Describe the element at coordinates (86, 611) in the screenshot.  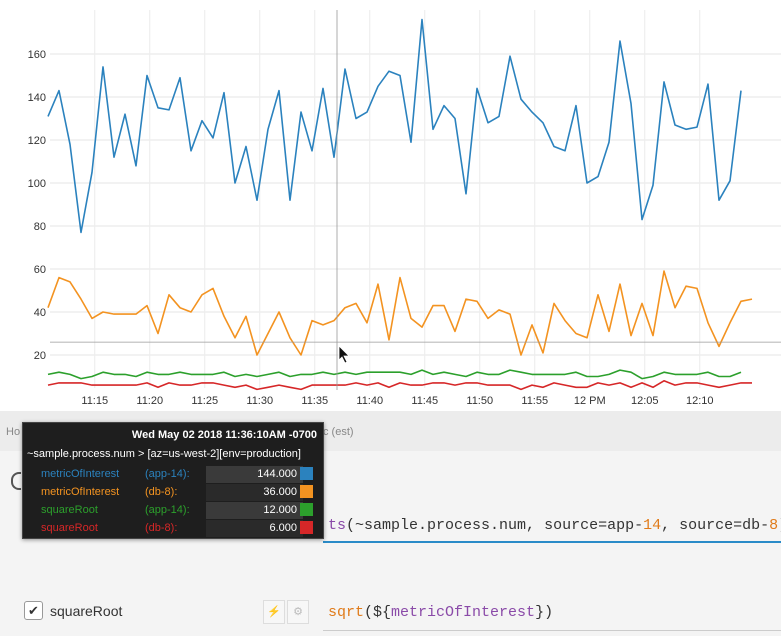
I see `squareroot-label: squareRoot` at that location.